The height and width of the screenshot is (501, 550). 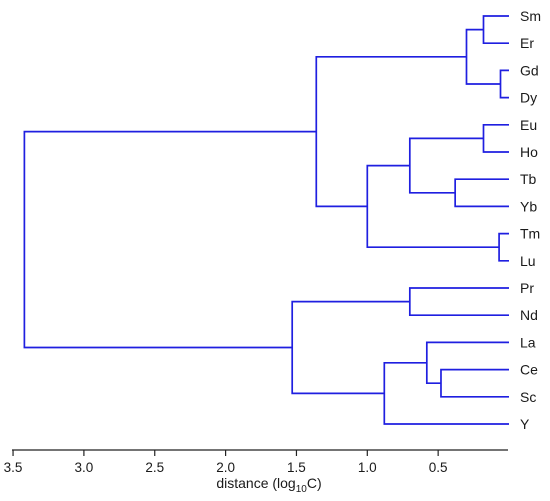 What do you see at coordinates (528, 342) in the screenshot?
I see `leaf-label-la: La` at bounding box center [528, 342].